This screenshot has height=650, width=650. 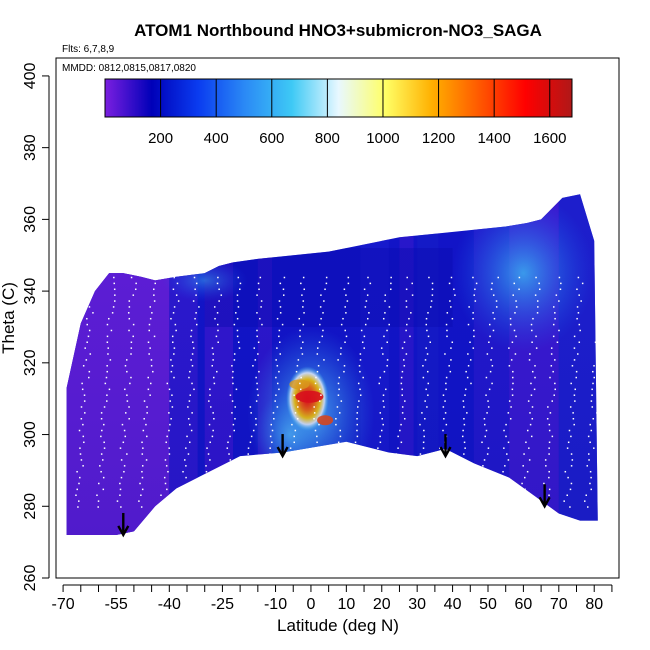 What do you see at coordinates (30, 362) in the screenshot?
I see `y-tick-label: 320` at bounding box center [30, 362].